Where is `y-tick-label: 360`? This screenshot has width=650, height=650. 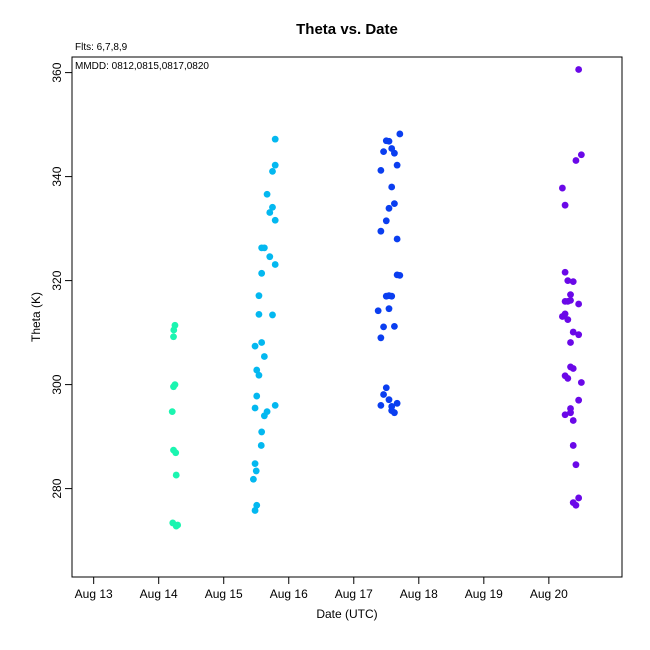 y-tick-label: 360 is located at coordinates (57, 72).